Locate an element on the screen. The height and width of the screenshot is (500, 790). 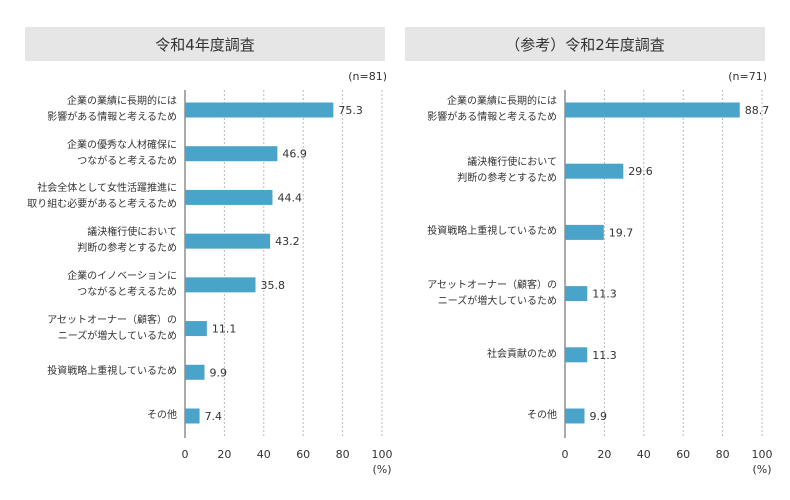
value-label: 43.2 is located at coordinates (287, 241).